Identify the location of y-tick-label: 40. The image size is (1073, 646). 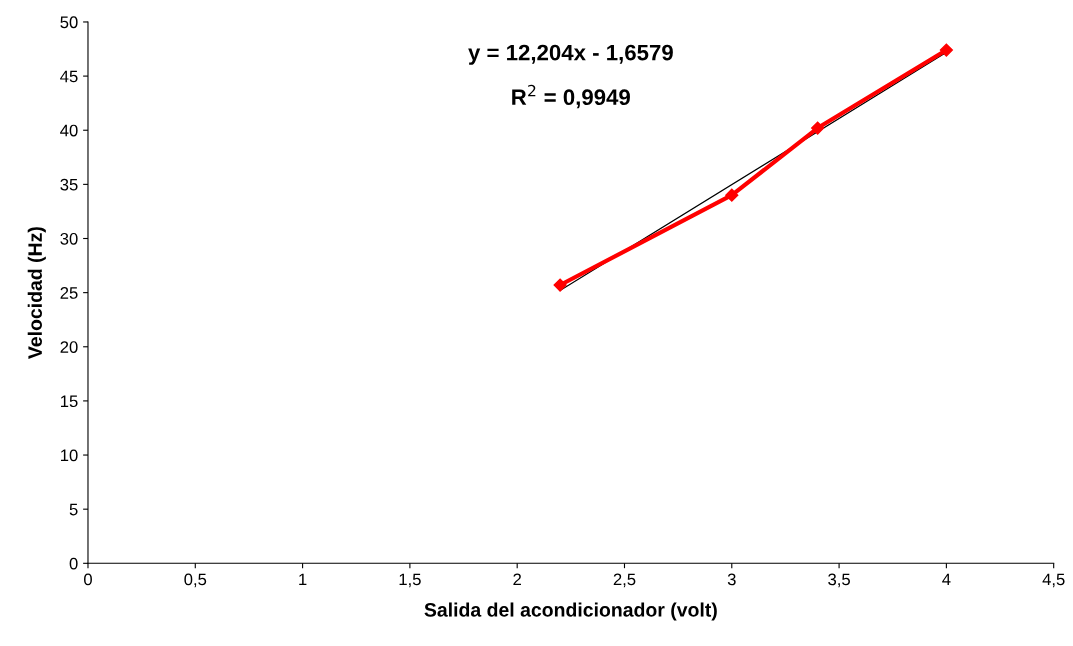
(69, 130).